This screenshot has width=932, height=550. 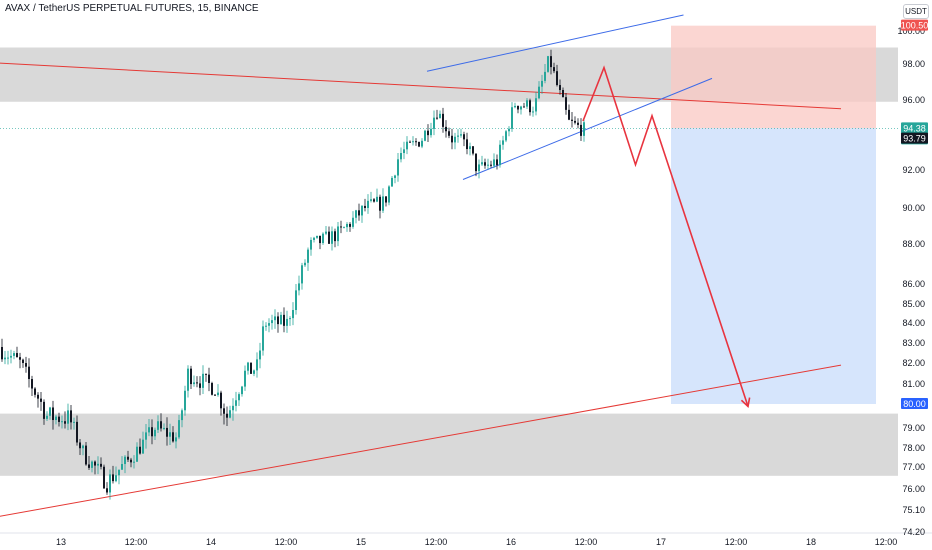 I want to click on stop-loss-zone, so click(x=773, y=77).